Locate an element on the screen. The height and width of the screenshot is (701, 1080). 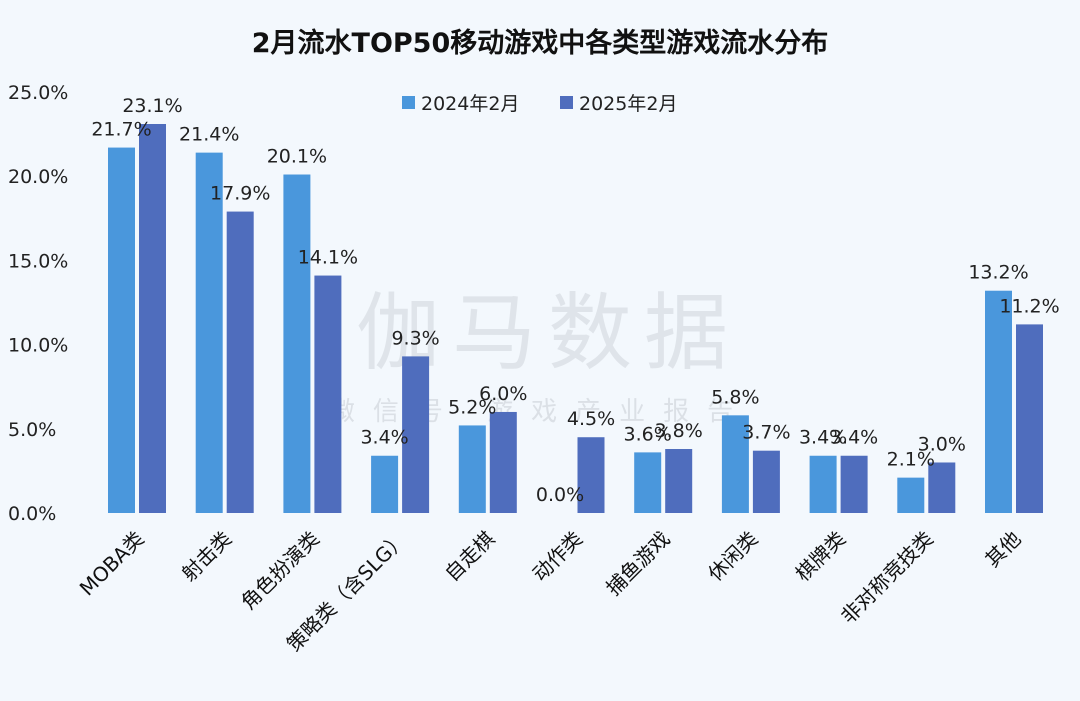
watermark: 伽马数据 微信号 游戏产业报告 is located at coordinates (540, 355).